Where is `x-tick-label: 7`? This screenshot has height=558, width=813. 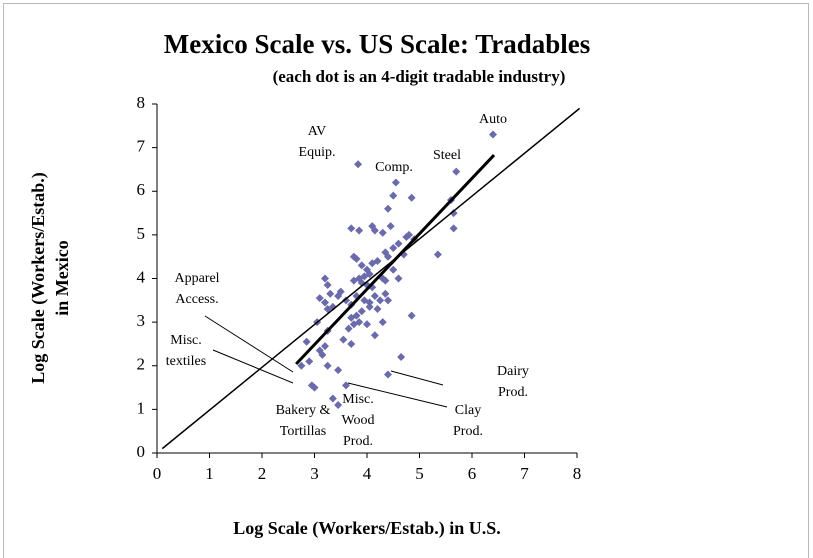 x-tick-label: 7 is located at coordinates (524, 473).